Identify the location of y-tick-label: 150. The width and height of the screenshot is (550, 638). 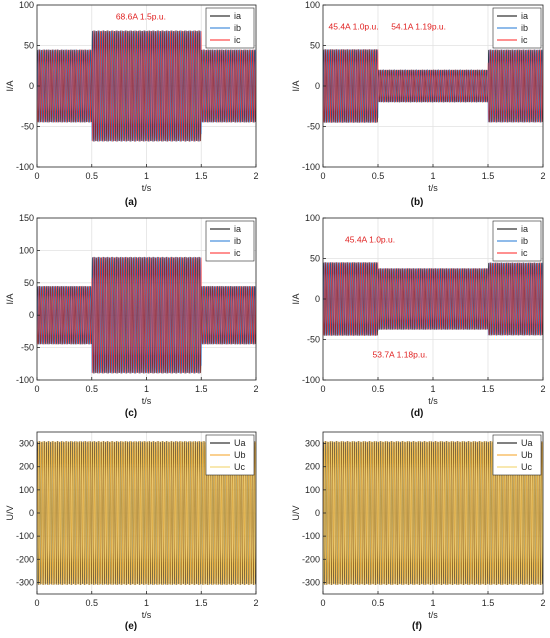
(26, 218).